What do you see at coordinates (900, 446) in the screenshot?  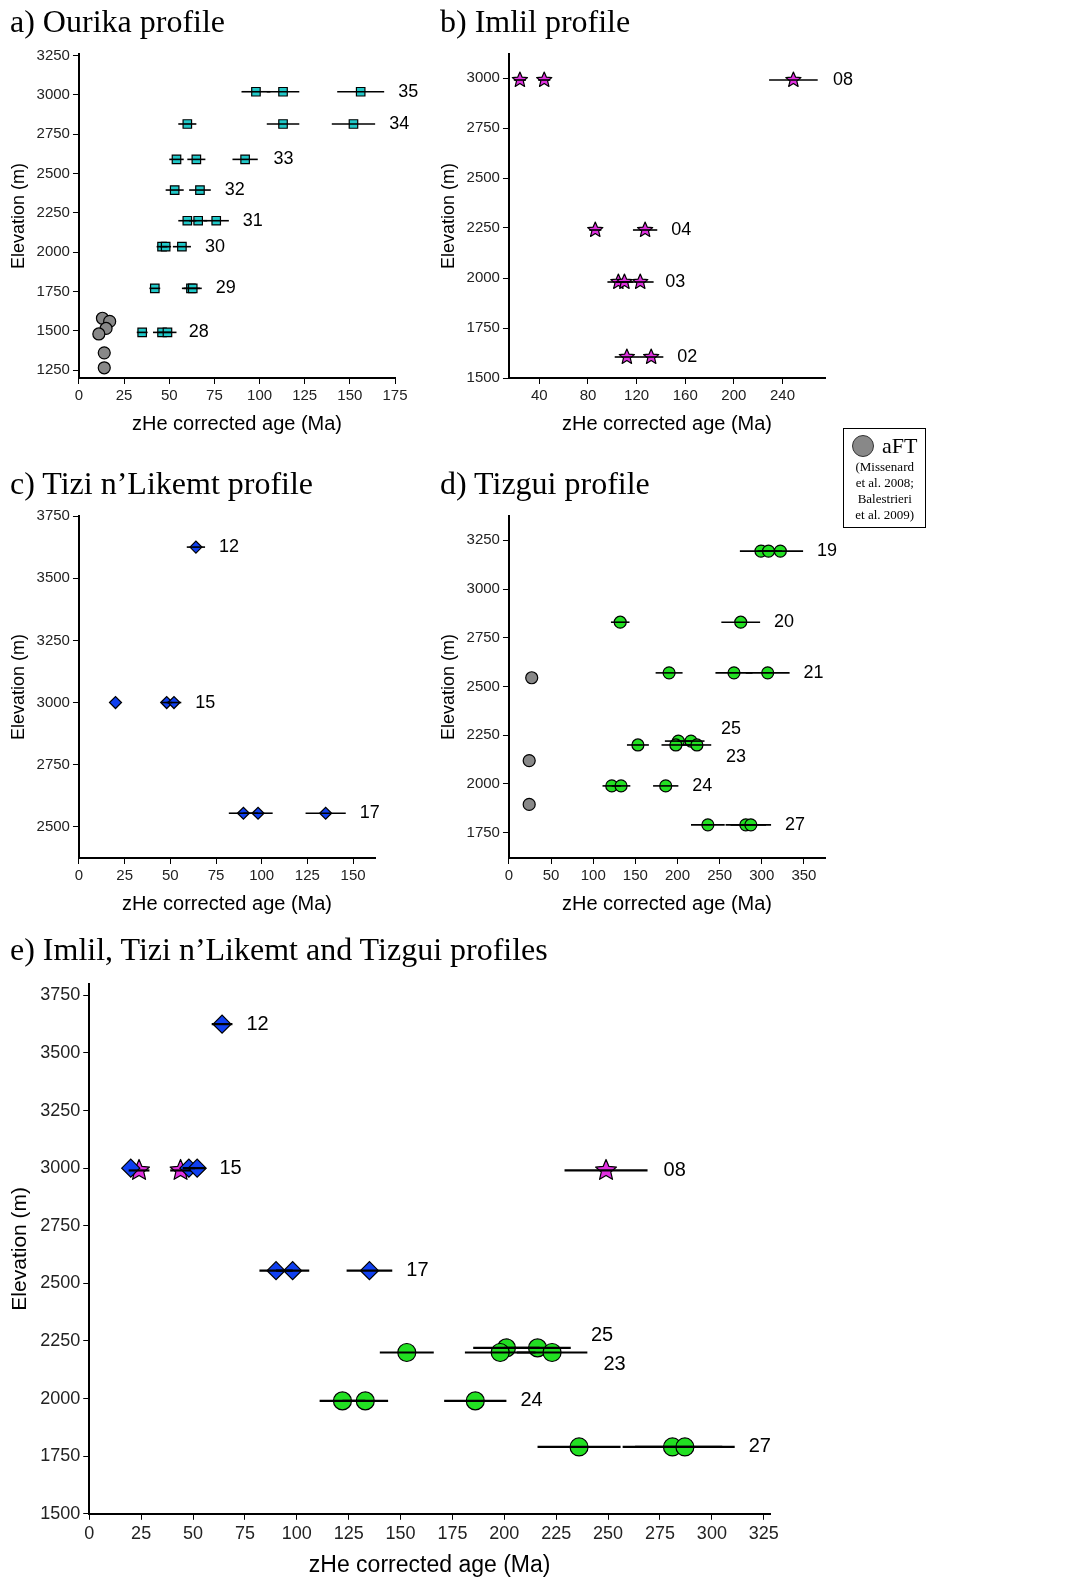 I see `legend-label: aFT` at bounding box center [900, 446].